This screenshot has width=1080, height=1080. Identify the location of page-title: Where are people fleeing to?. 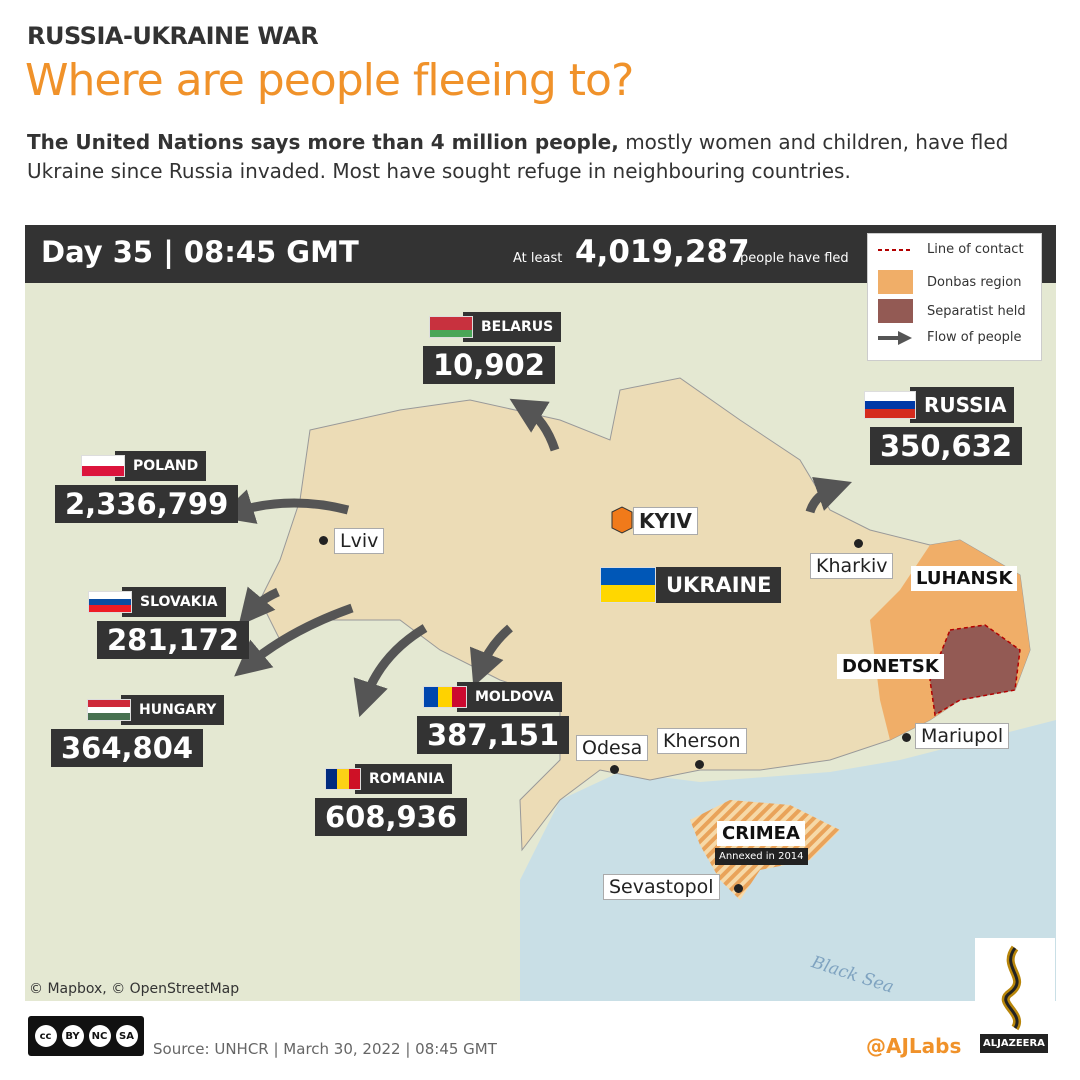
(329, 80).